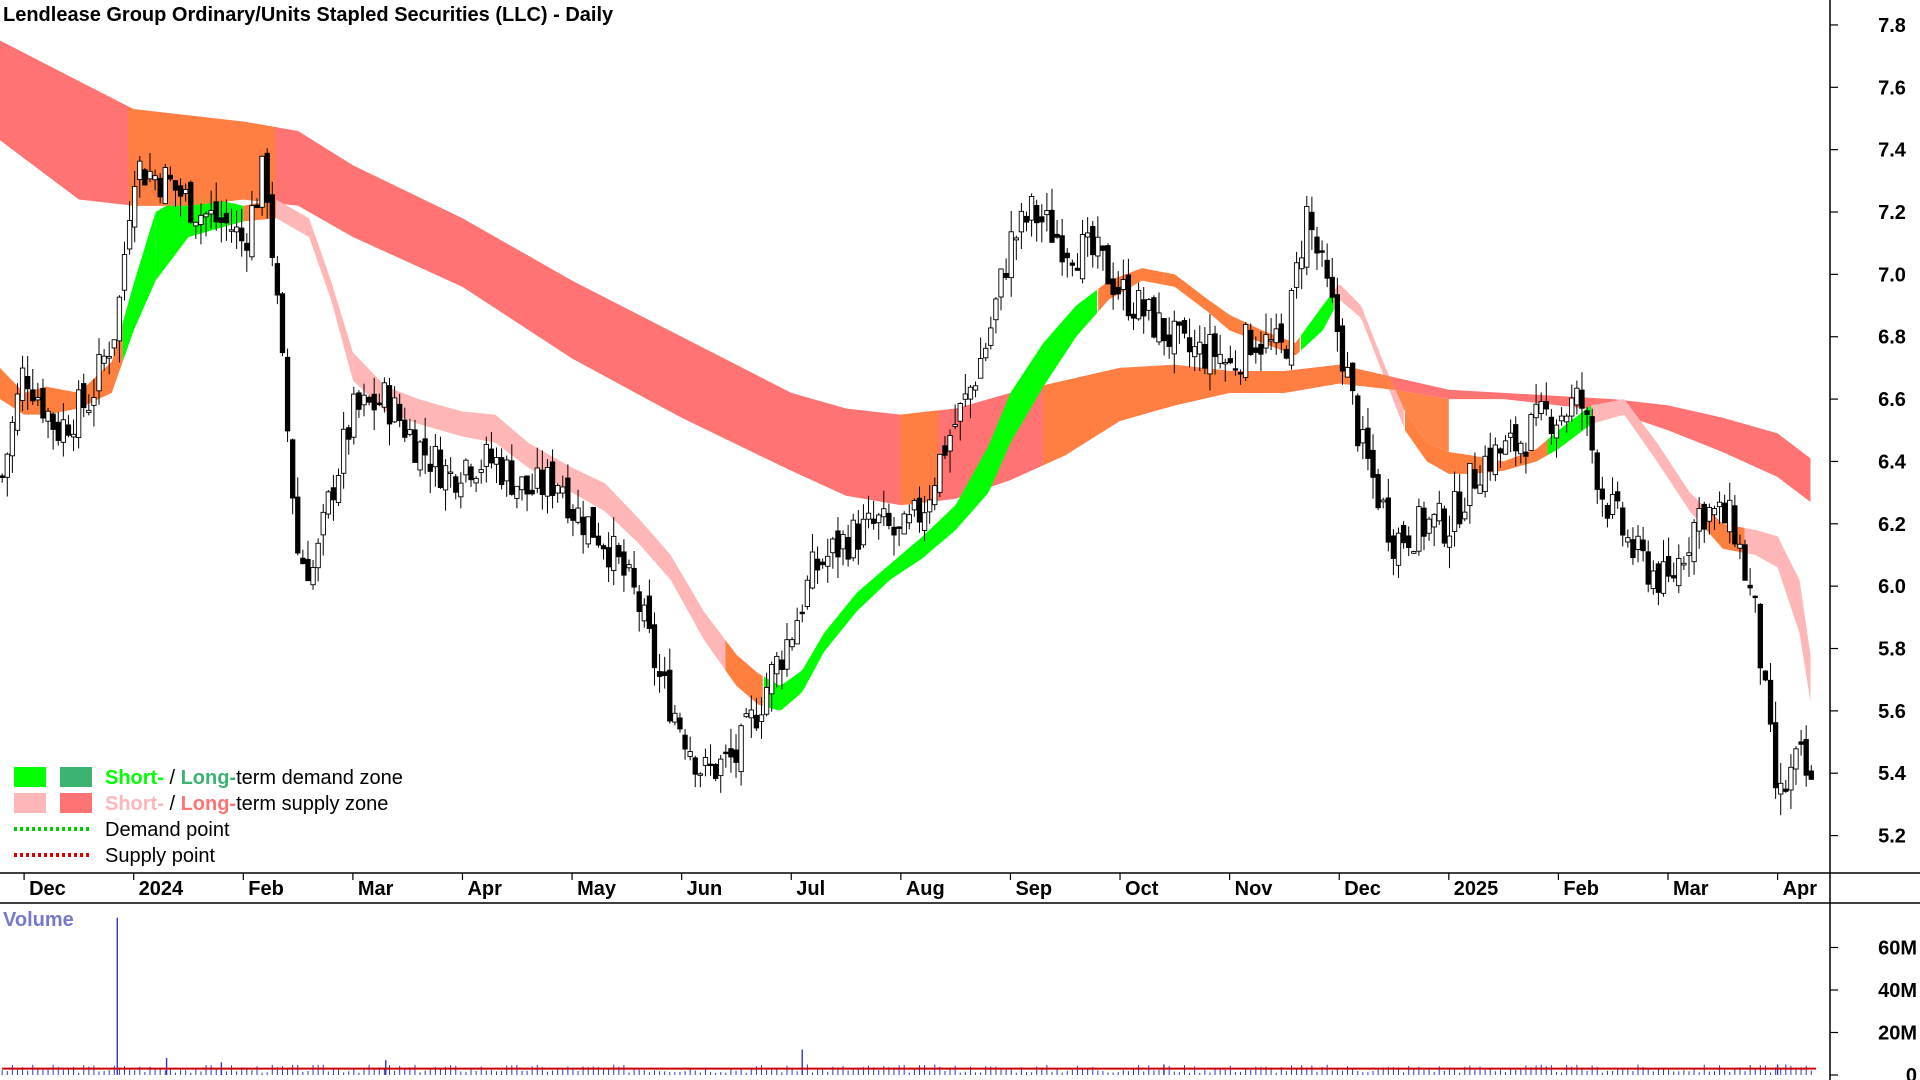 The width and height of the screenshot is (1920, 1080). What do you see at coordinates (1892, 650) in the screenshot?
I see `price-tick-label: 5.8` at bounding box center [1892, 650].